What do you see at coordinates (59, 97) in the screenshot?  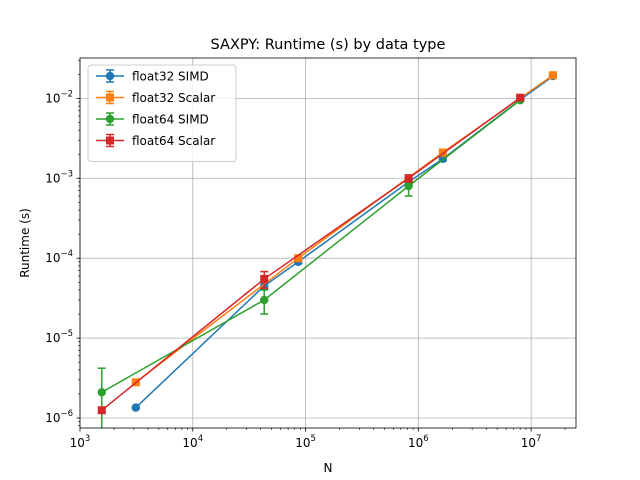 I see `y-tick-label: 10⁻²` at bounding box center [59, 97].